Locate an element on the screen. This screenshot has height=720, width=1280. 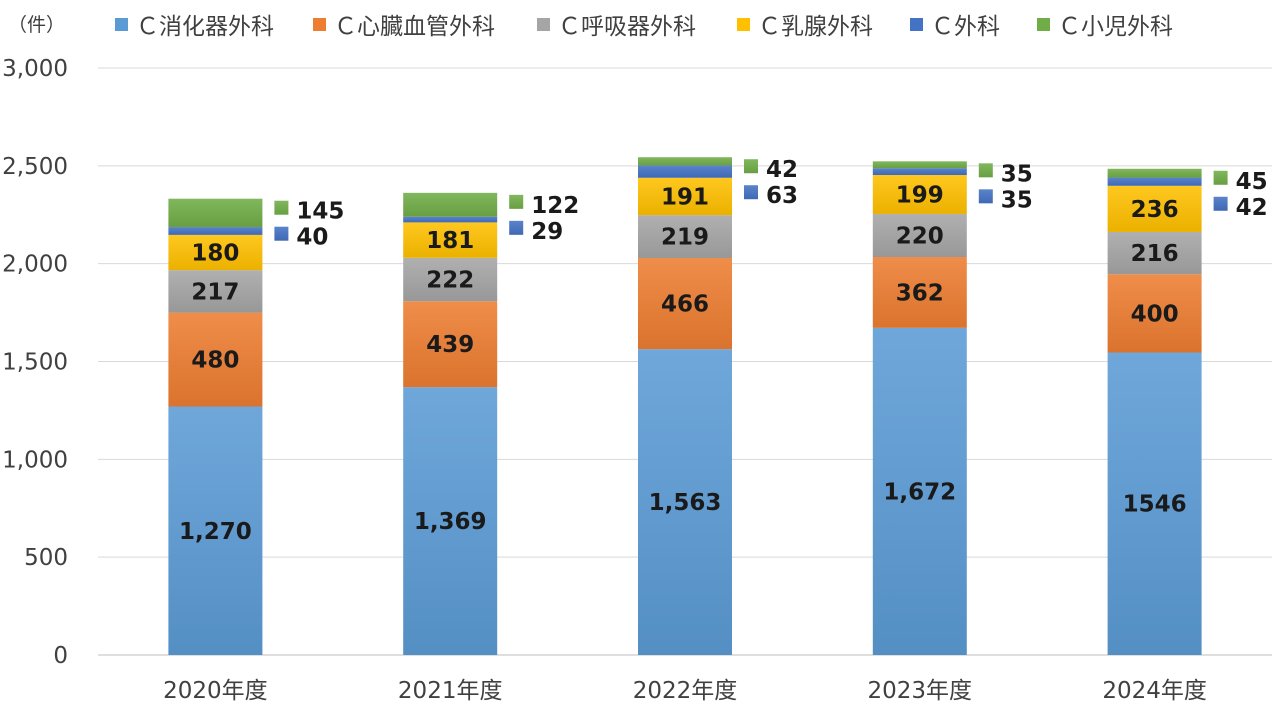
legend-label: Ｃ心臓血管外科 is located at coordinates (414, 27).